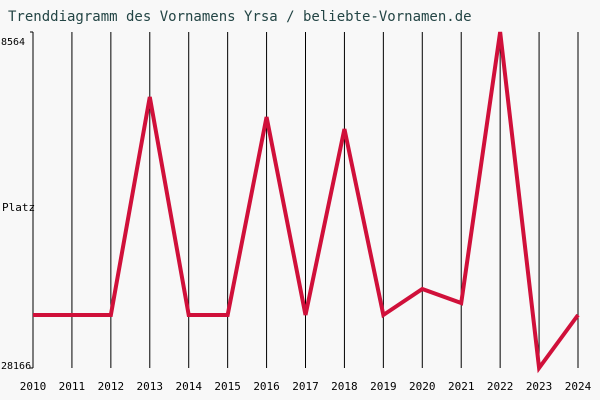 This screenshot has height=400, width=600. Describe the element at coordinates (539, 386) in the screenshot. I see `x-tick-label: 2023` at that location.